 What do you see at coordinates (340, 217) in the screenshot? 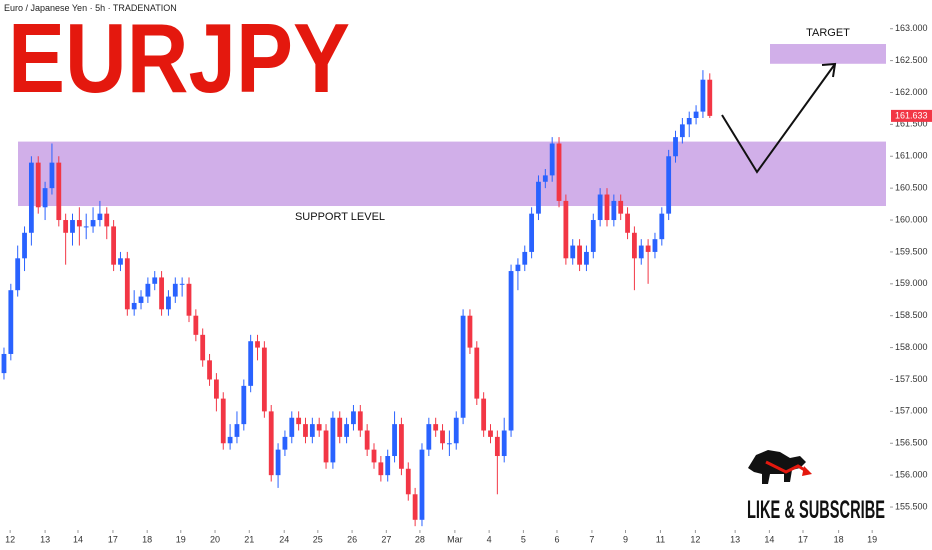
I see `support-label: SUPPORT LEVEL` at bounding box center [340, 217].